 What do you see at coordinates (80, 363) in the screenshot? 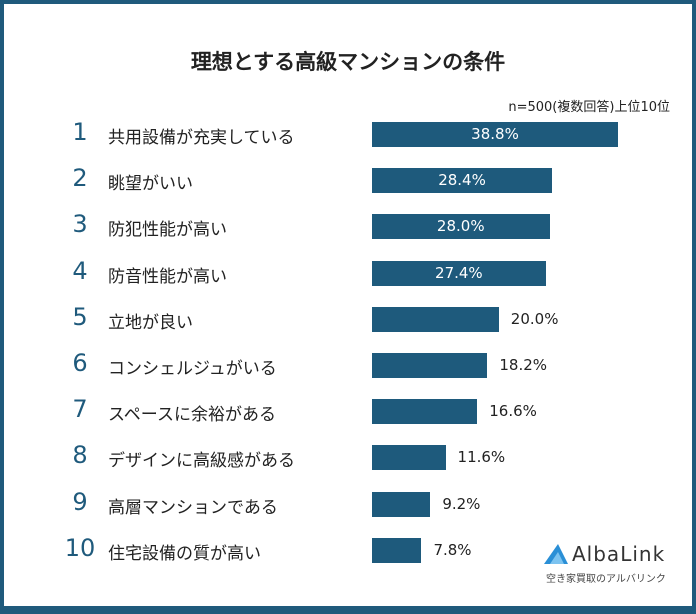
I see `rank-number: 6` at bounding box center [80, 363].